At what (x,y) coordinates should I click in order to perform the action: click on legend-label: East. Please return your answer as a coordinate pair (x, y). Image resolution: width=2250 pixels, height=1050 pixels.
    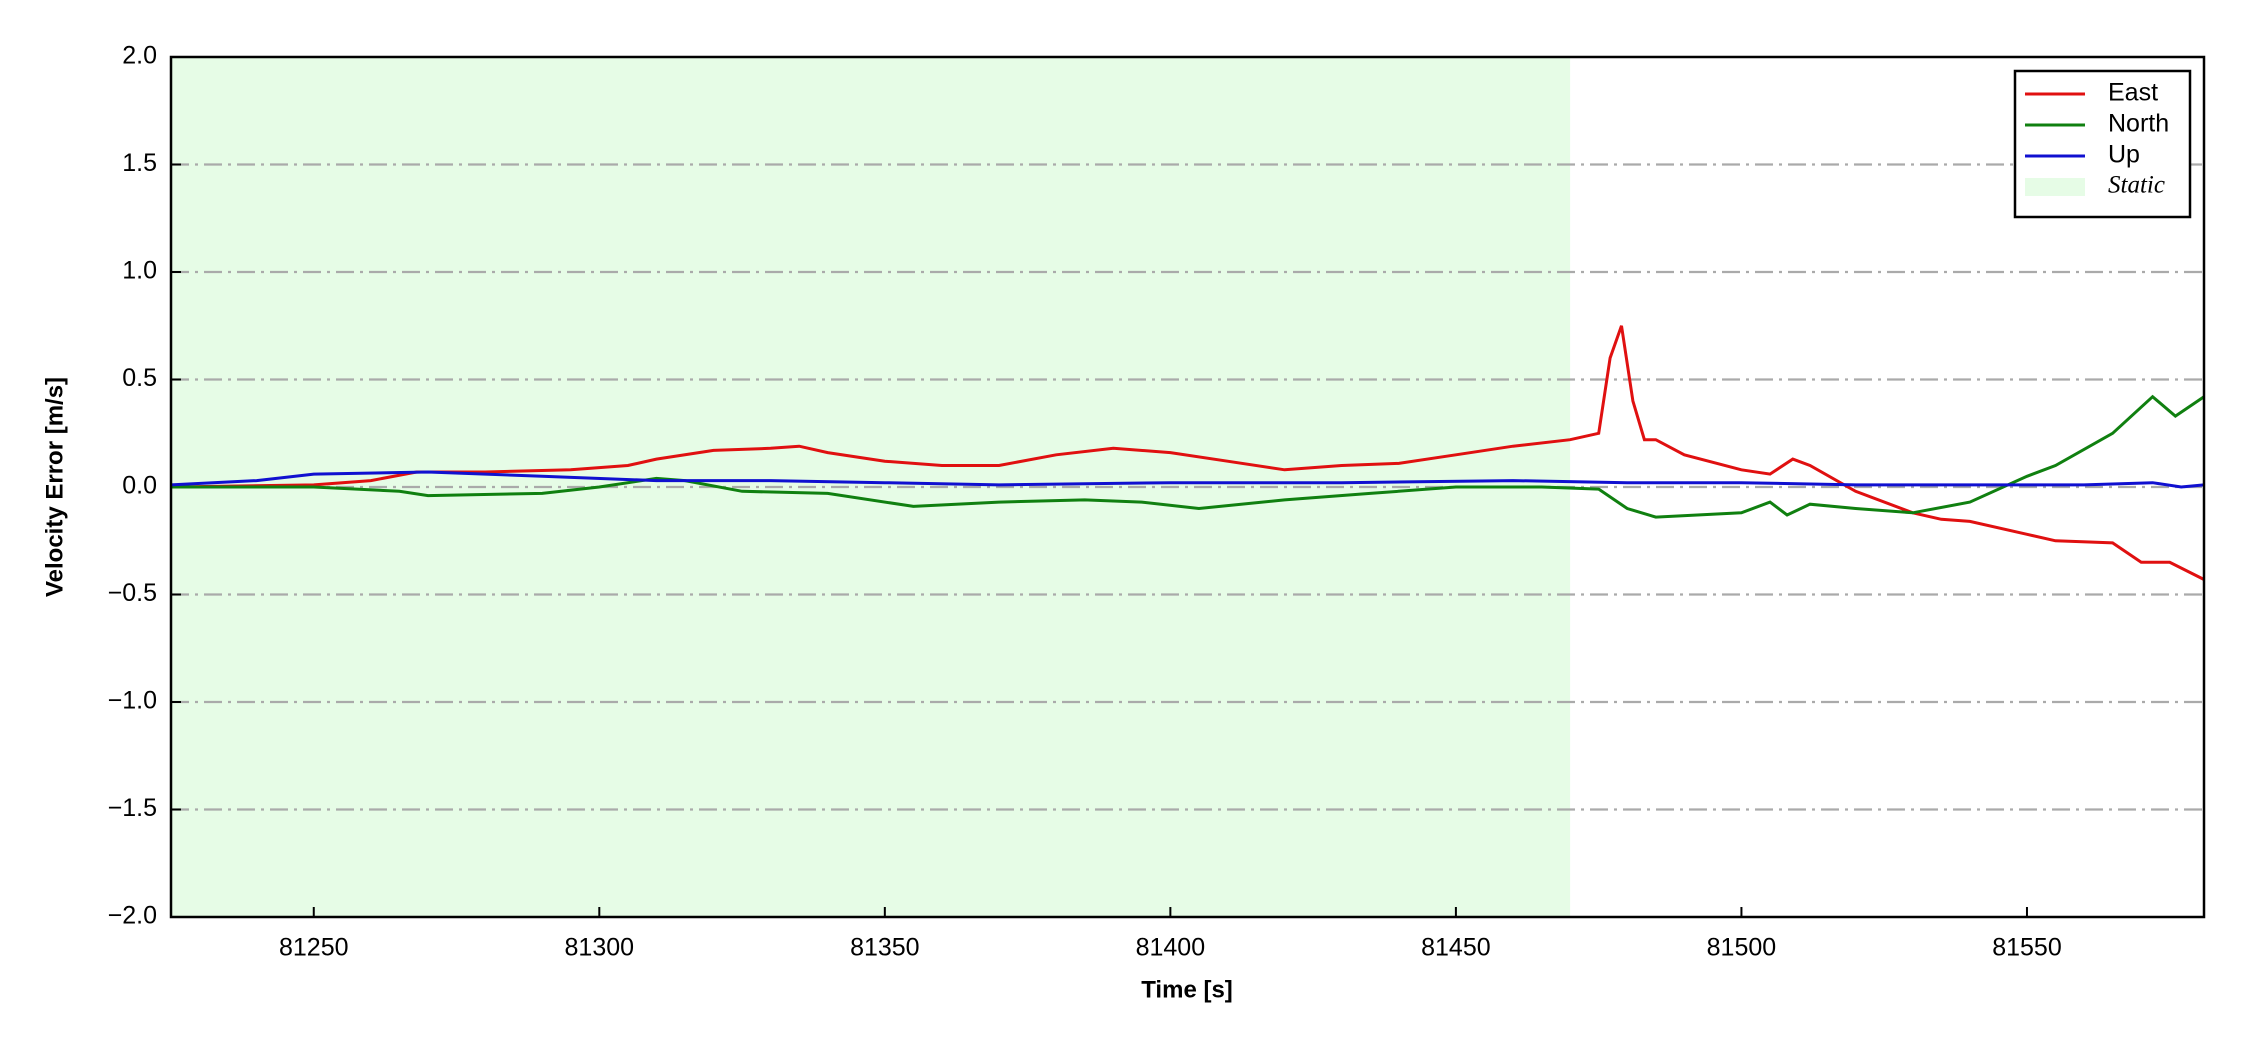
    Looking at the image, I should click on (2133, 93).